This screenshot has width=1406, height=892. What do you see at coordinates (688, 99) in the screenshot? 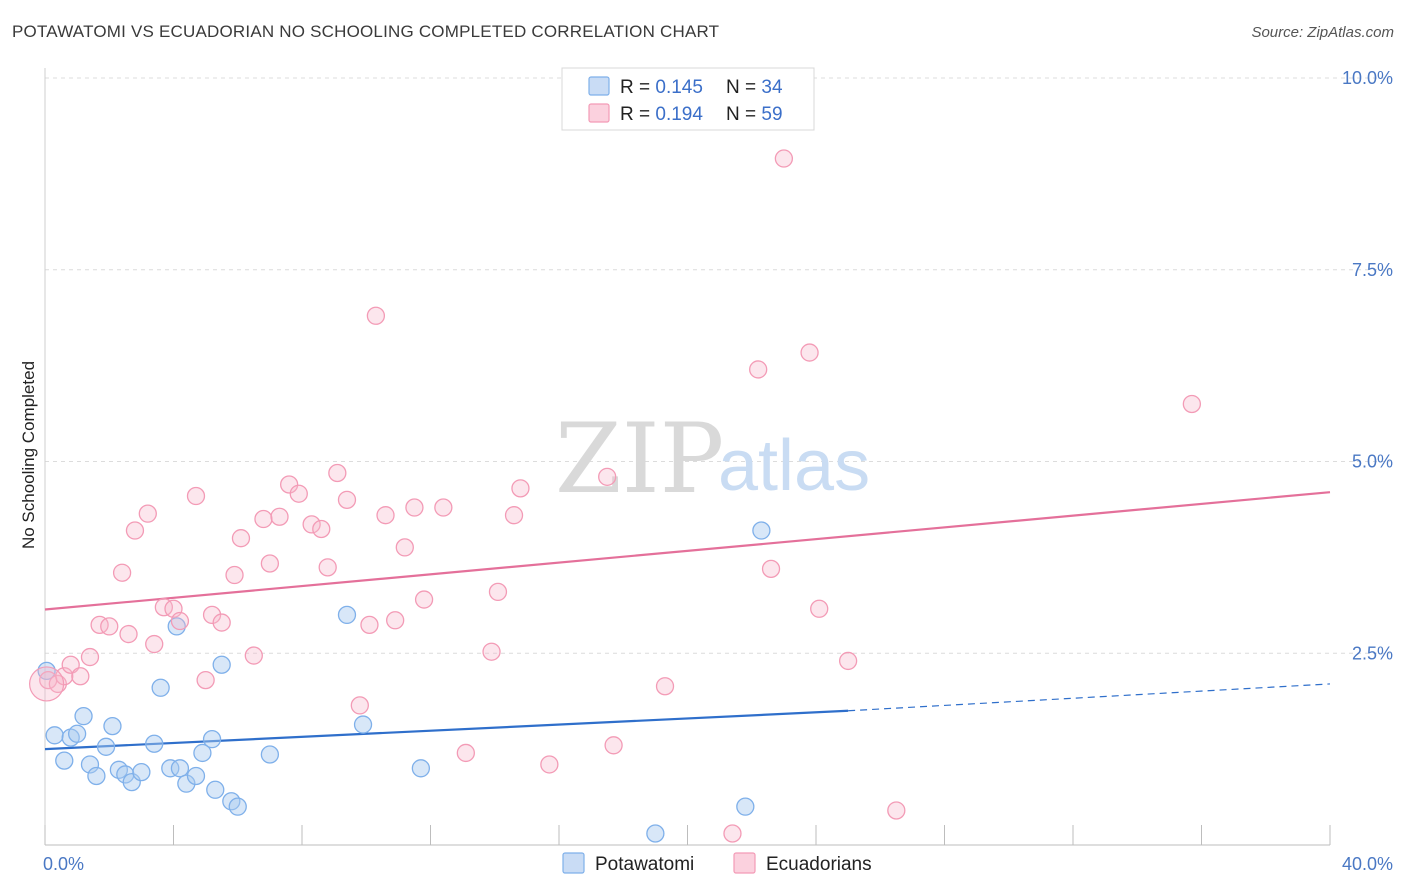
I see `top-legend: R = 0.145 N = 34 R = 0.194 N = 59` at bounding box center [688, 99].